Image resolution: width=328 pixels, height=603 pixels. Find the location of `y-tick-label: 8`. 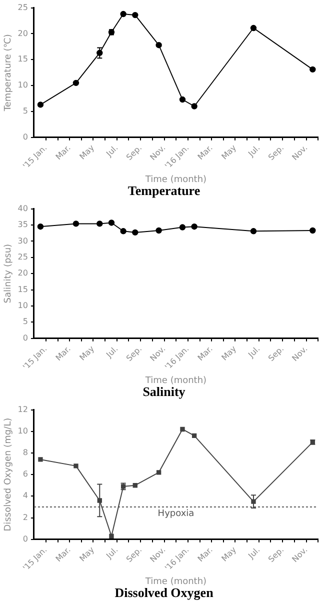

y-tick-label: 8 is located at coordinates (25, 453).